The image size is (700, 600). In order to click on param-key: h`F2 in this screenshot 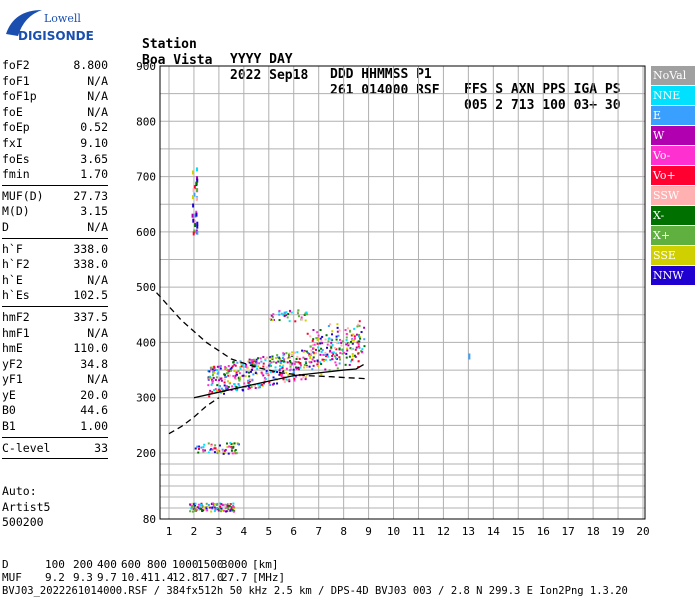, I will do `click(16, 264)`.